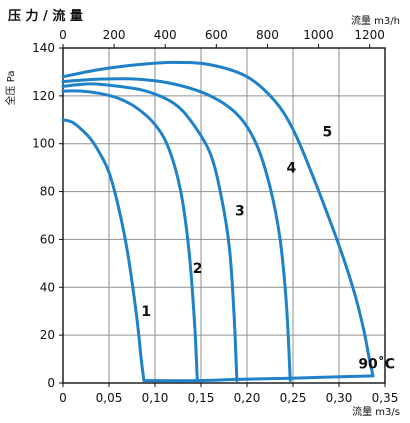  Describe the element at coordinates (165, 35) in the screenshot. I see `top-tick-label-2: 400` at that location.